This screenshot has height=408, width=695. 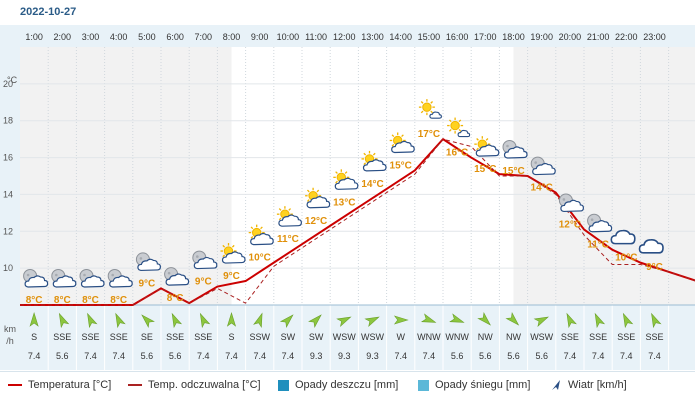 I want to click on hour-temp-label: 14°C, so click(x=542, y=188).